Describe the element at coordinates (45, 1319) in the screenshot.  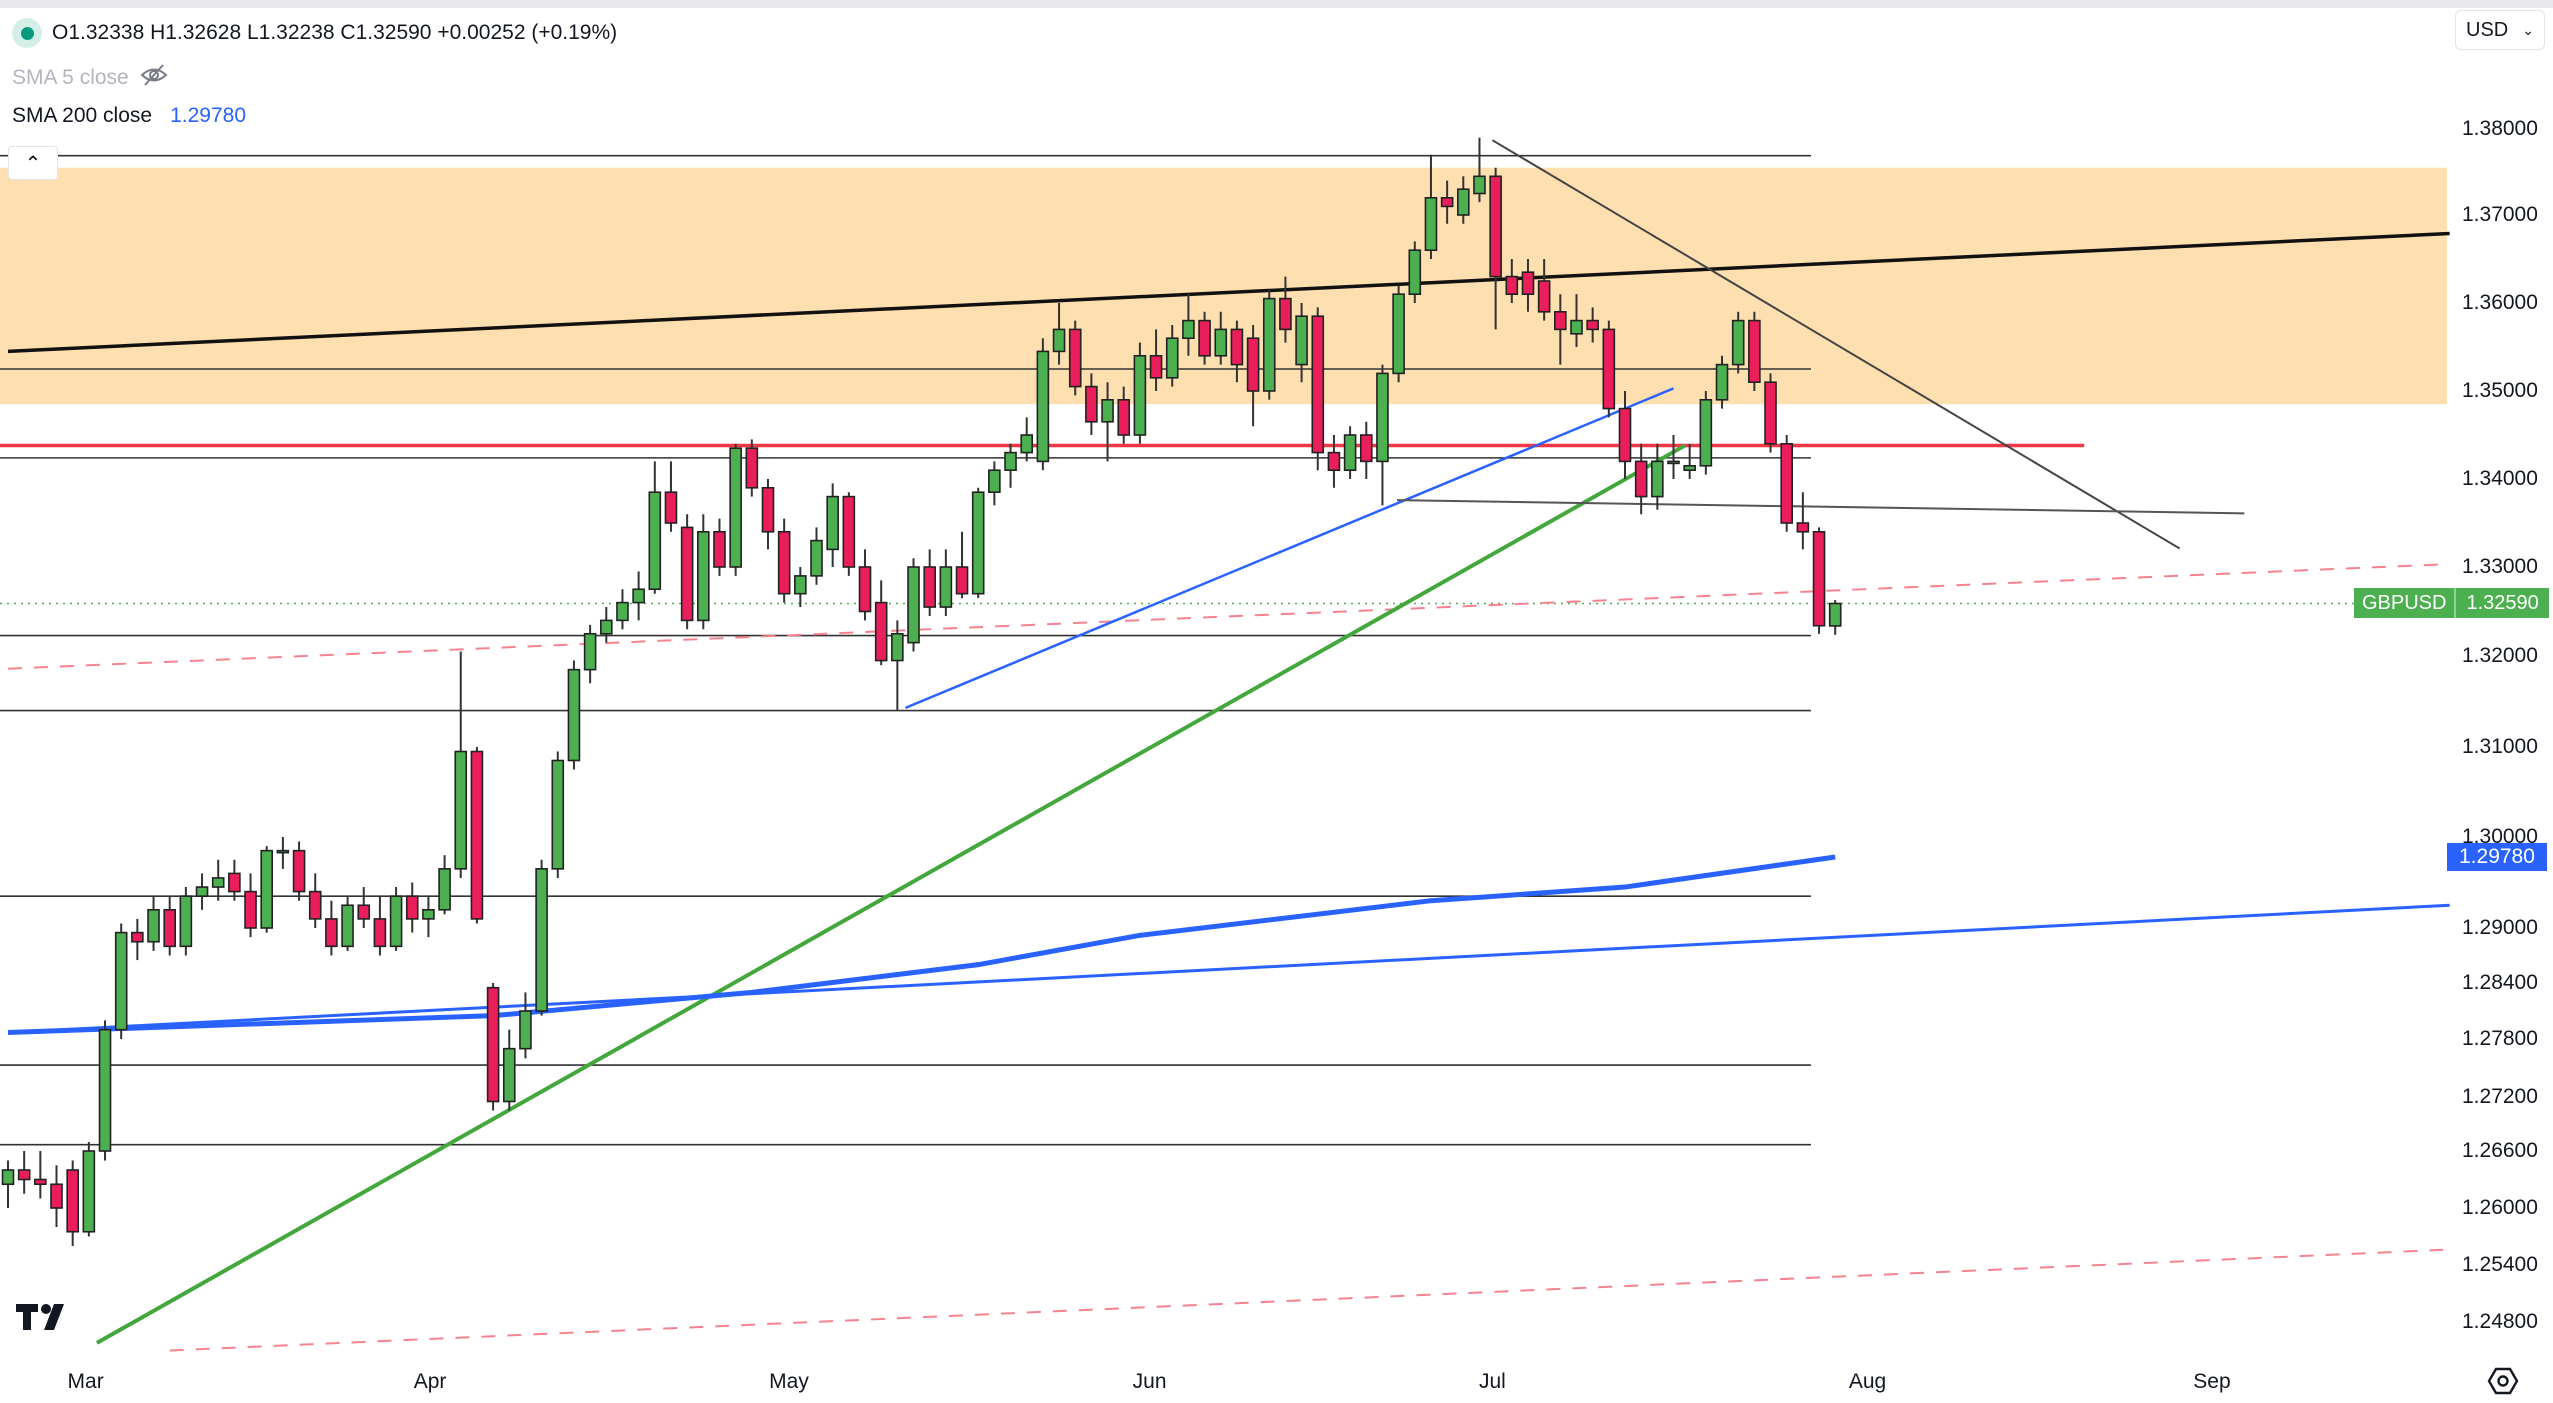
I see `tradingview-logo` at that location.